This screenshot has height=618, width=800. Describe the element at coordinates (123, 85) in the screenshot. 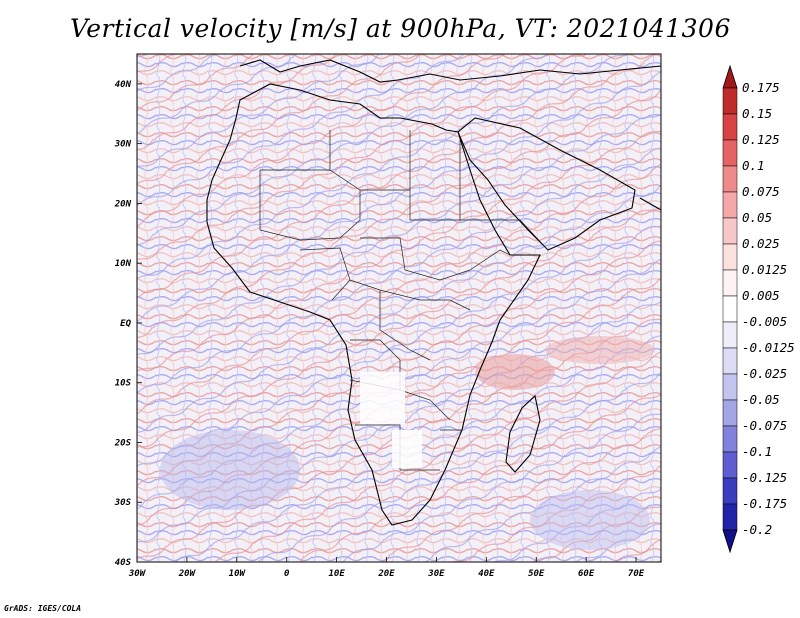

I see `lat-tick-label: 40N` at that location.